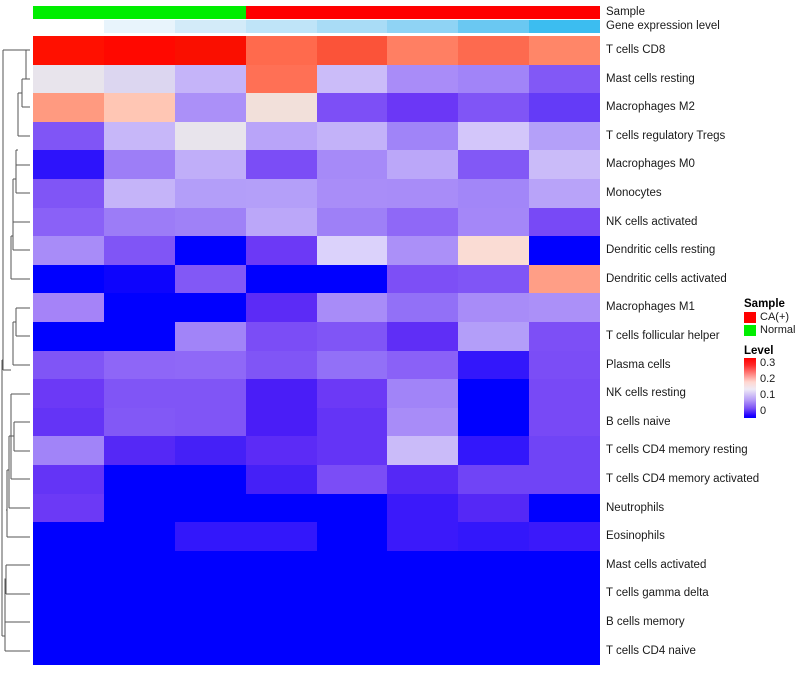 Image resolution: width=800 pixels, height=700 pixels. I want to click on row-label: Mast cells activated, so click(656, 564).